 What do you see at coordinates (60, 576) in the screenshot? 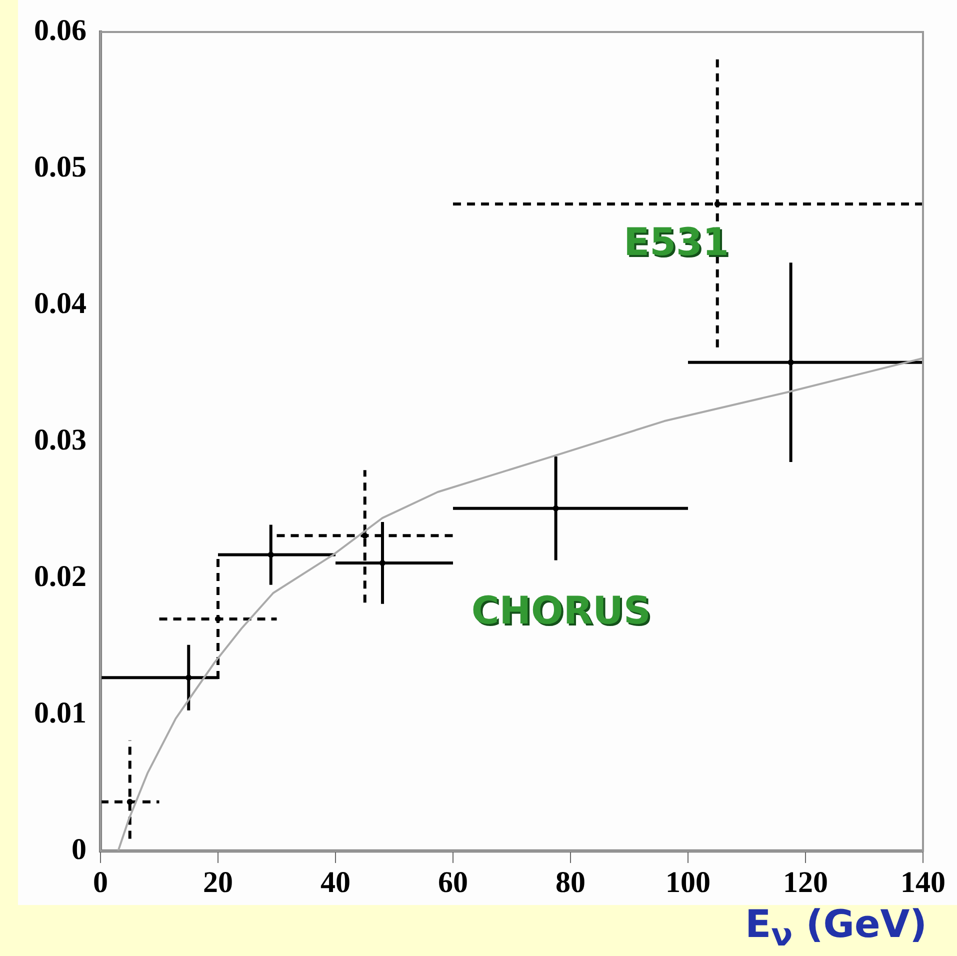
I see `y-tick-label: 0.02` at bounding box center [60, 576].